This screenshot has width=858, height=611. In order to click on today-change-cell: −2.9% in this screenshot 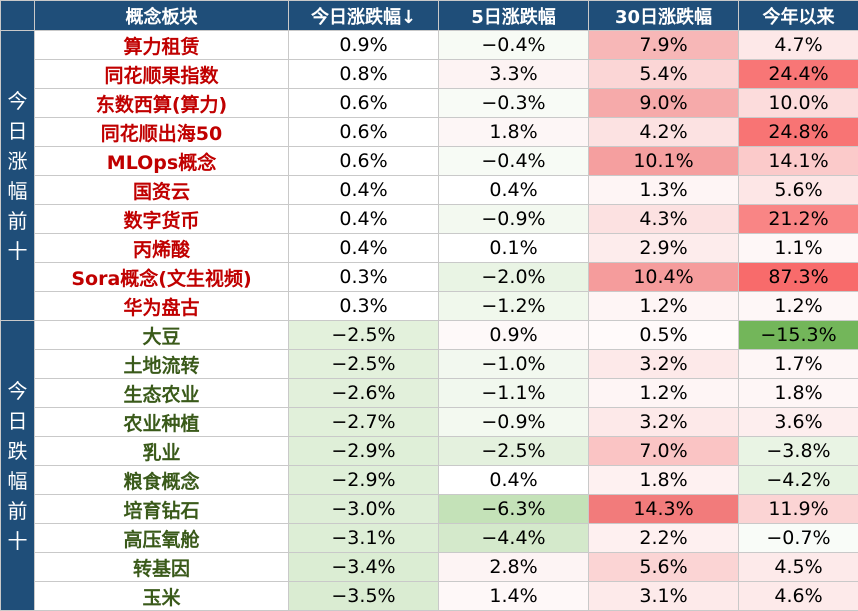, I will do `click(364, 480)`.